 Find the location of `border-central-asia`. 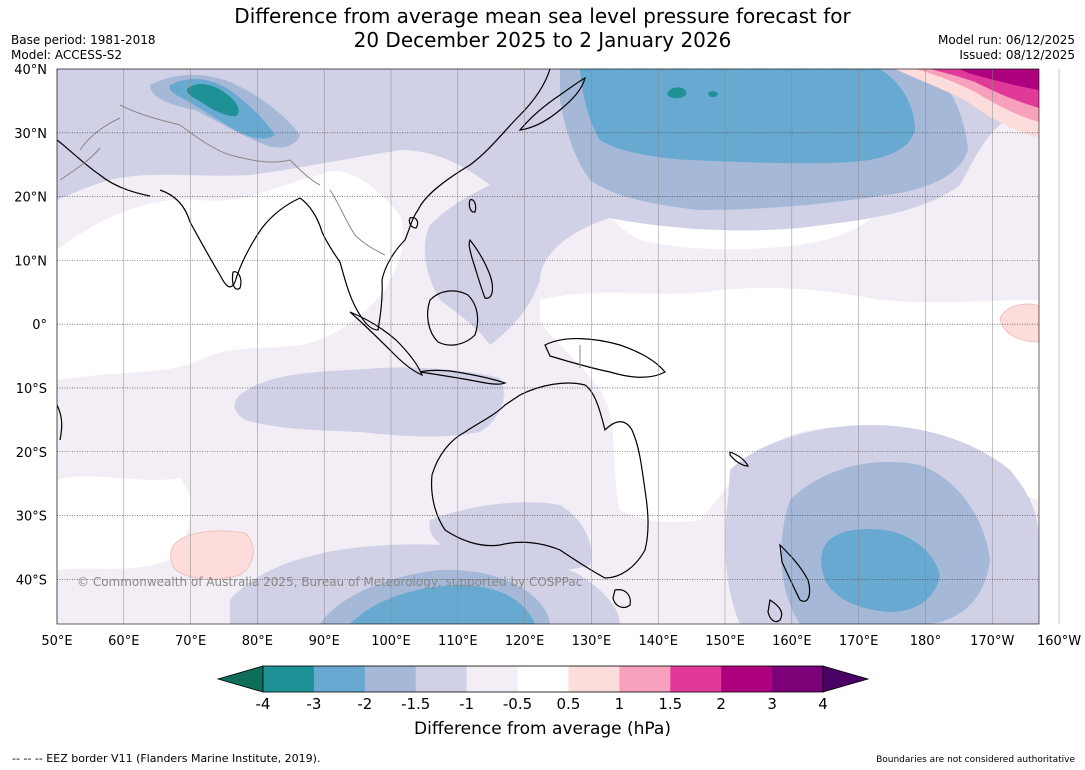

border-central-asia is located at coordinates (90, 149).